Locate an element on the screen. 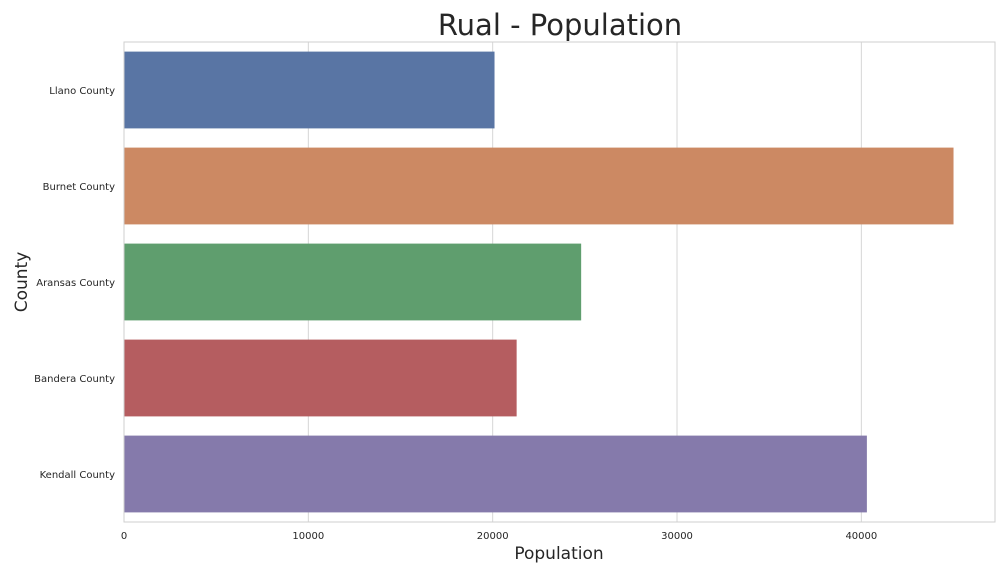 The image size is (1008, 576). chart-title: Rual - Population is located at coordinates (560, 25).